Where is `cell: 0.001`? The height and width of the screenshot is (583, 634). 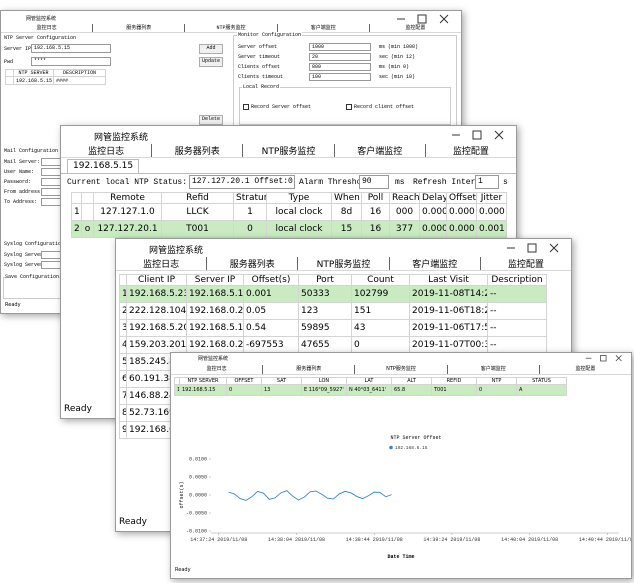
cell: 0.001 is located at coordinates (492, 229).